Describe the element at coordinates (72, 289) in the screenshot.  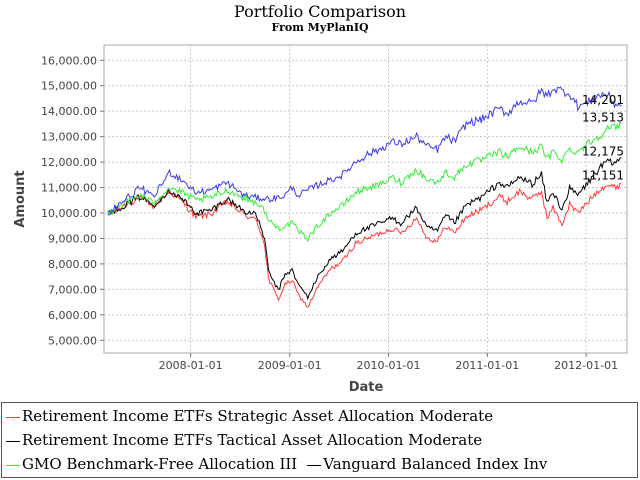
I see `y-tick-label: 7,000.00` at that location.